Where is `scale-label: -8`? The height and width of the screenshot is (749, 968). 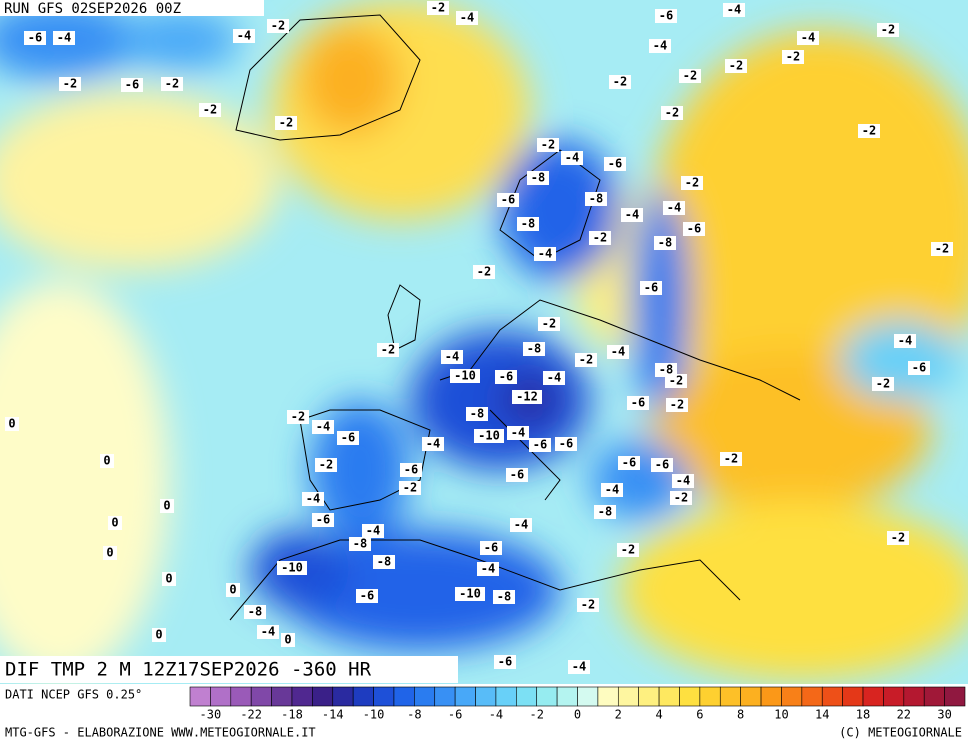 scale-label: -8 is located at coordinates (414, 715).